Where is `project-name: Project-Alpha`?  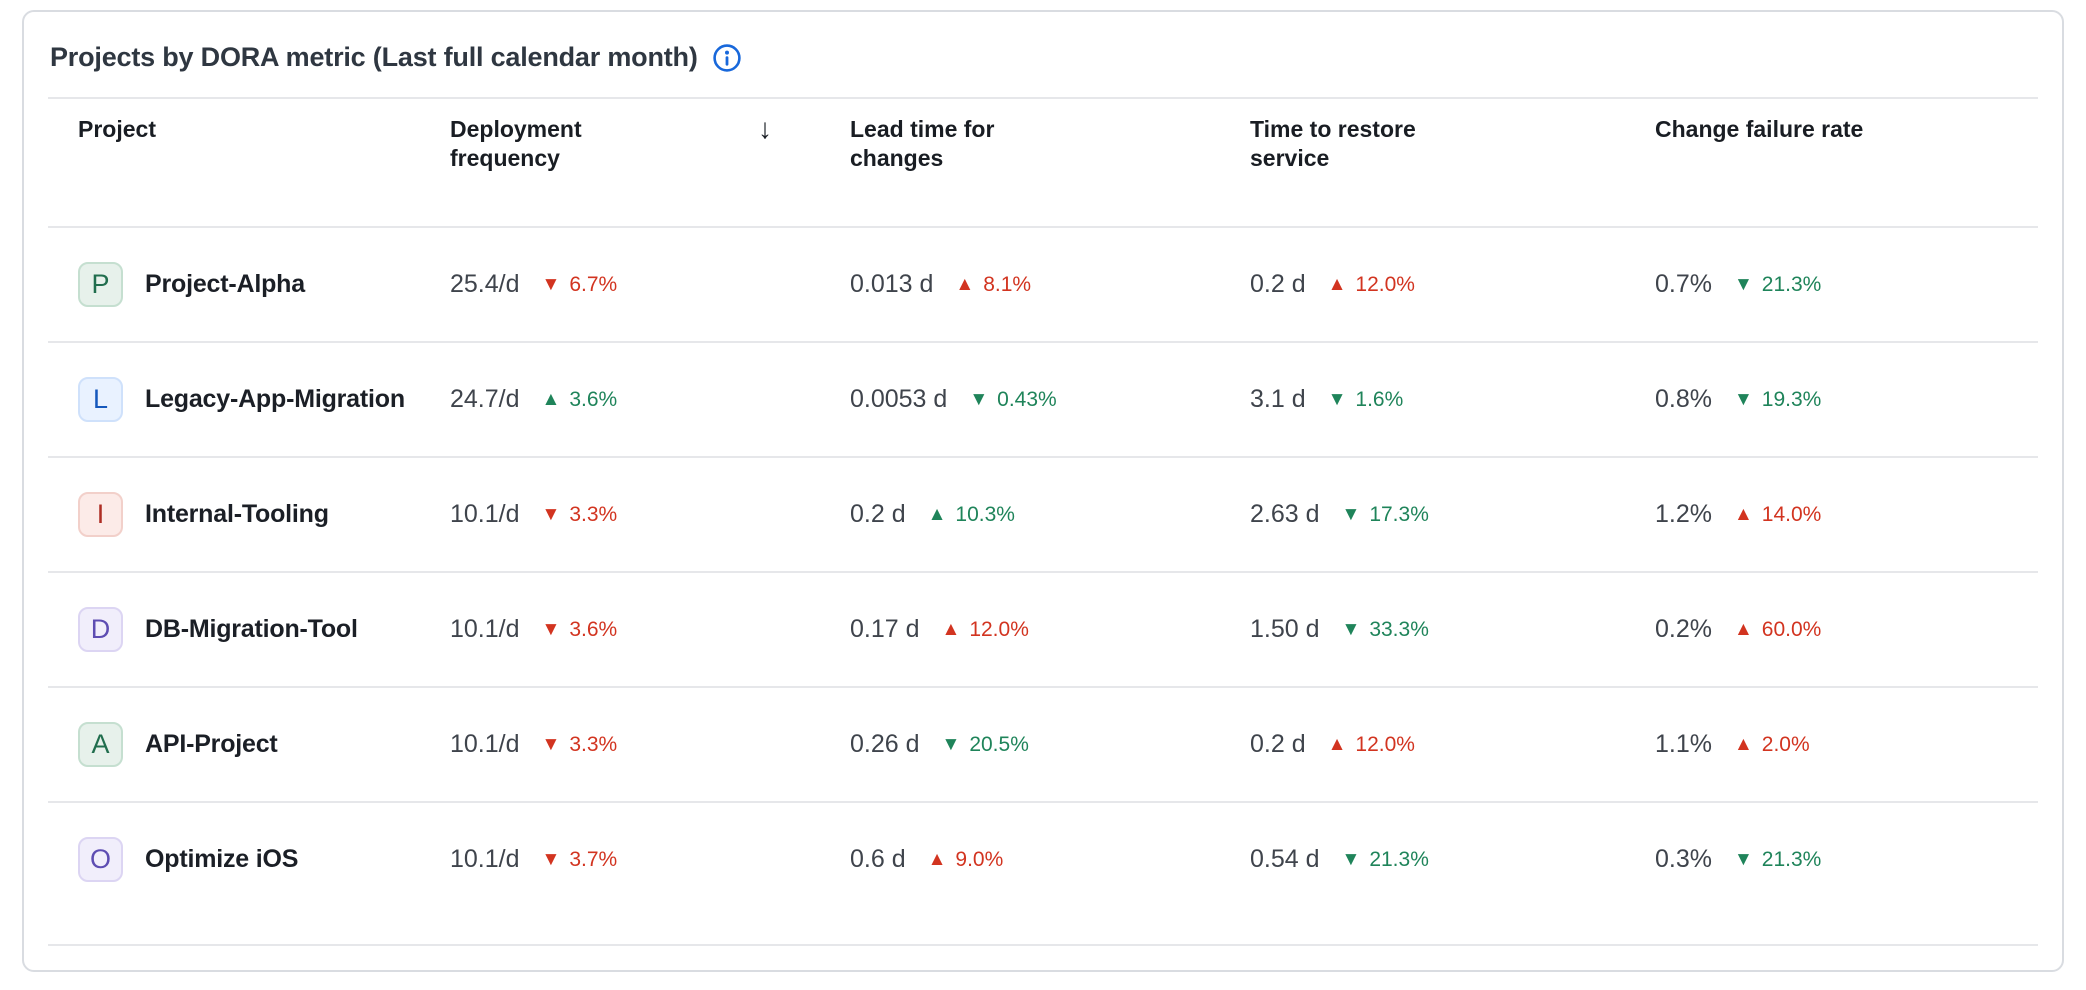 project-name: Project-Alpha is located at coordinates (225, 284).